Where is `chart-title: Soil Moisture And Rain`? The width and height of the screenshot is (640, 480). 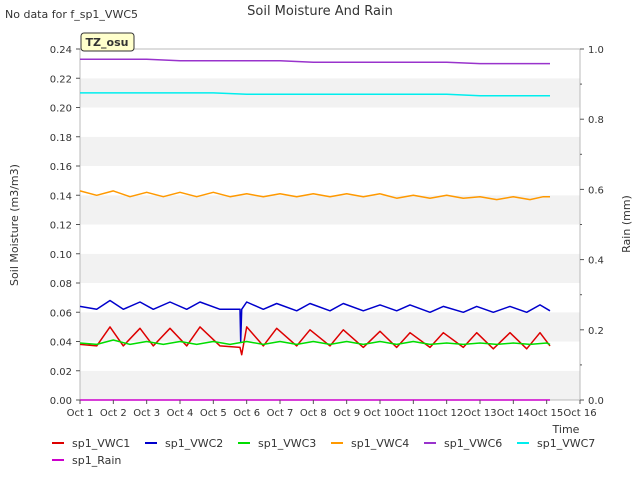
chart-title: Soil Moisture And Rain is located at coordinates (320, 11).